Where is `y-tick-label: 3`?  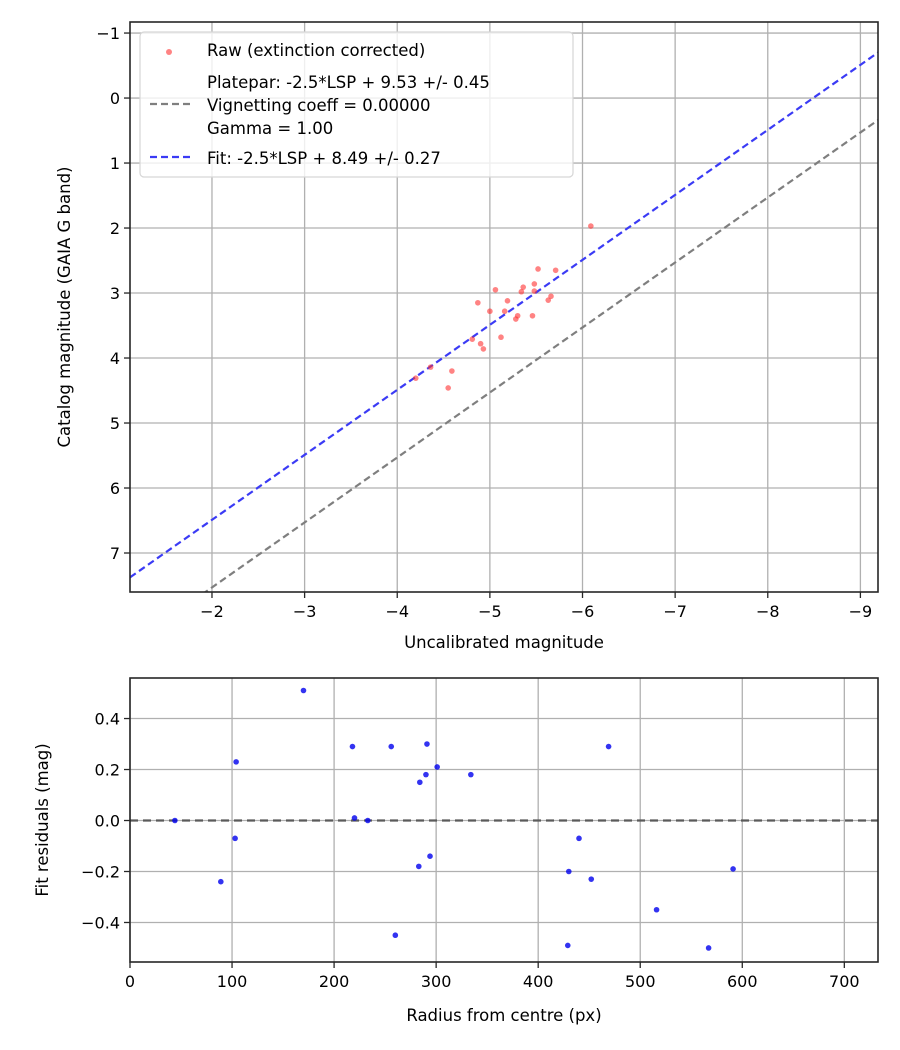 y-tick-label: 3 is located at coordinates (115, 293).